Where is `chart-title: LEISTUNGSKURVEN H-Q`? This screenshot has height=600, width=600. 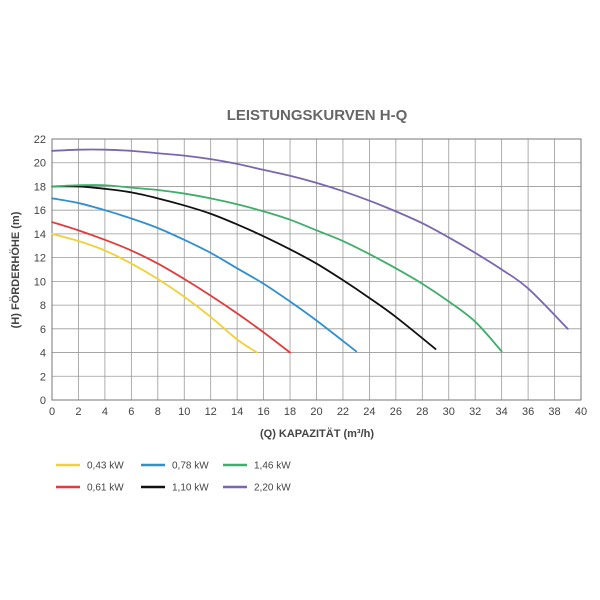 chart-title: LEISTUNGSKURVEN H-Q is located at coordinates (317, 115).